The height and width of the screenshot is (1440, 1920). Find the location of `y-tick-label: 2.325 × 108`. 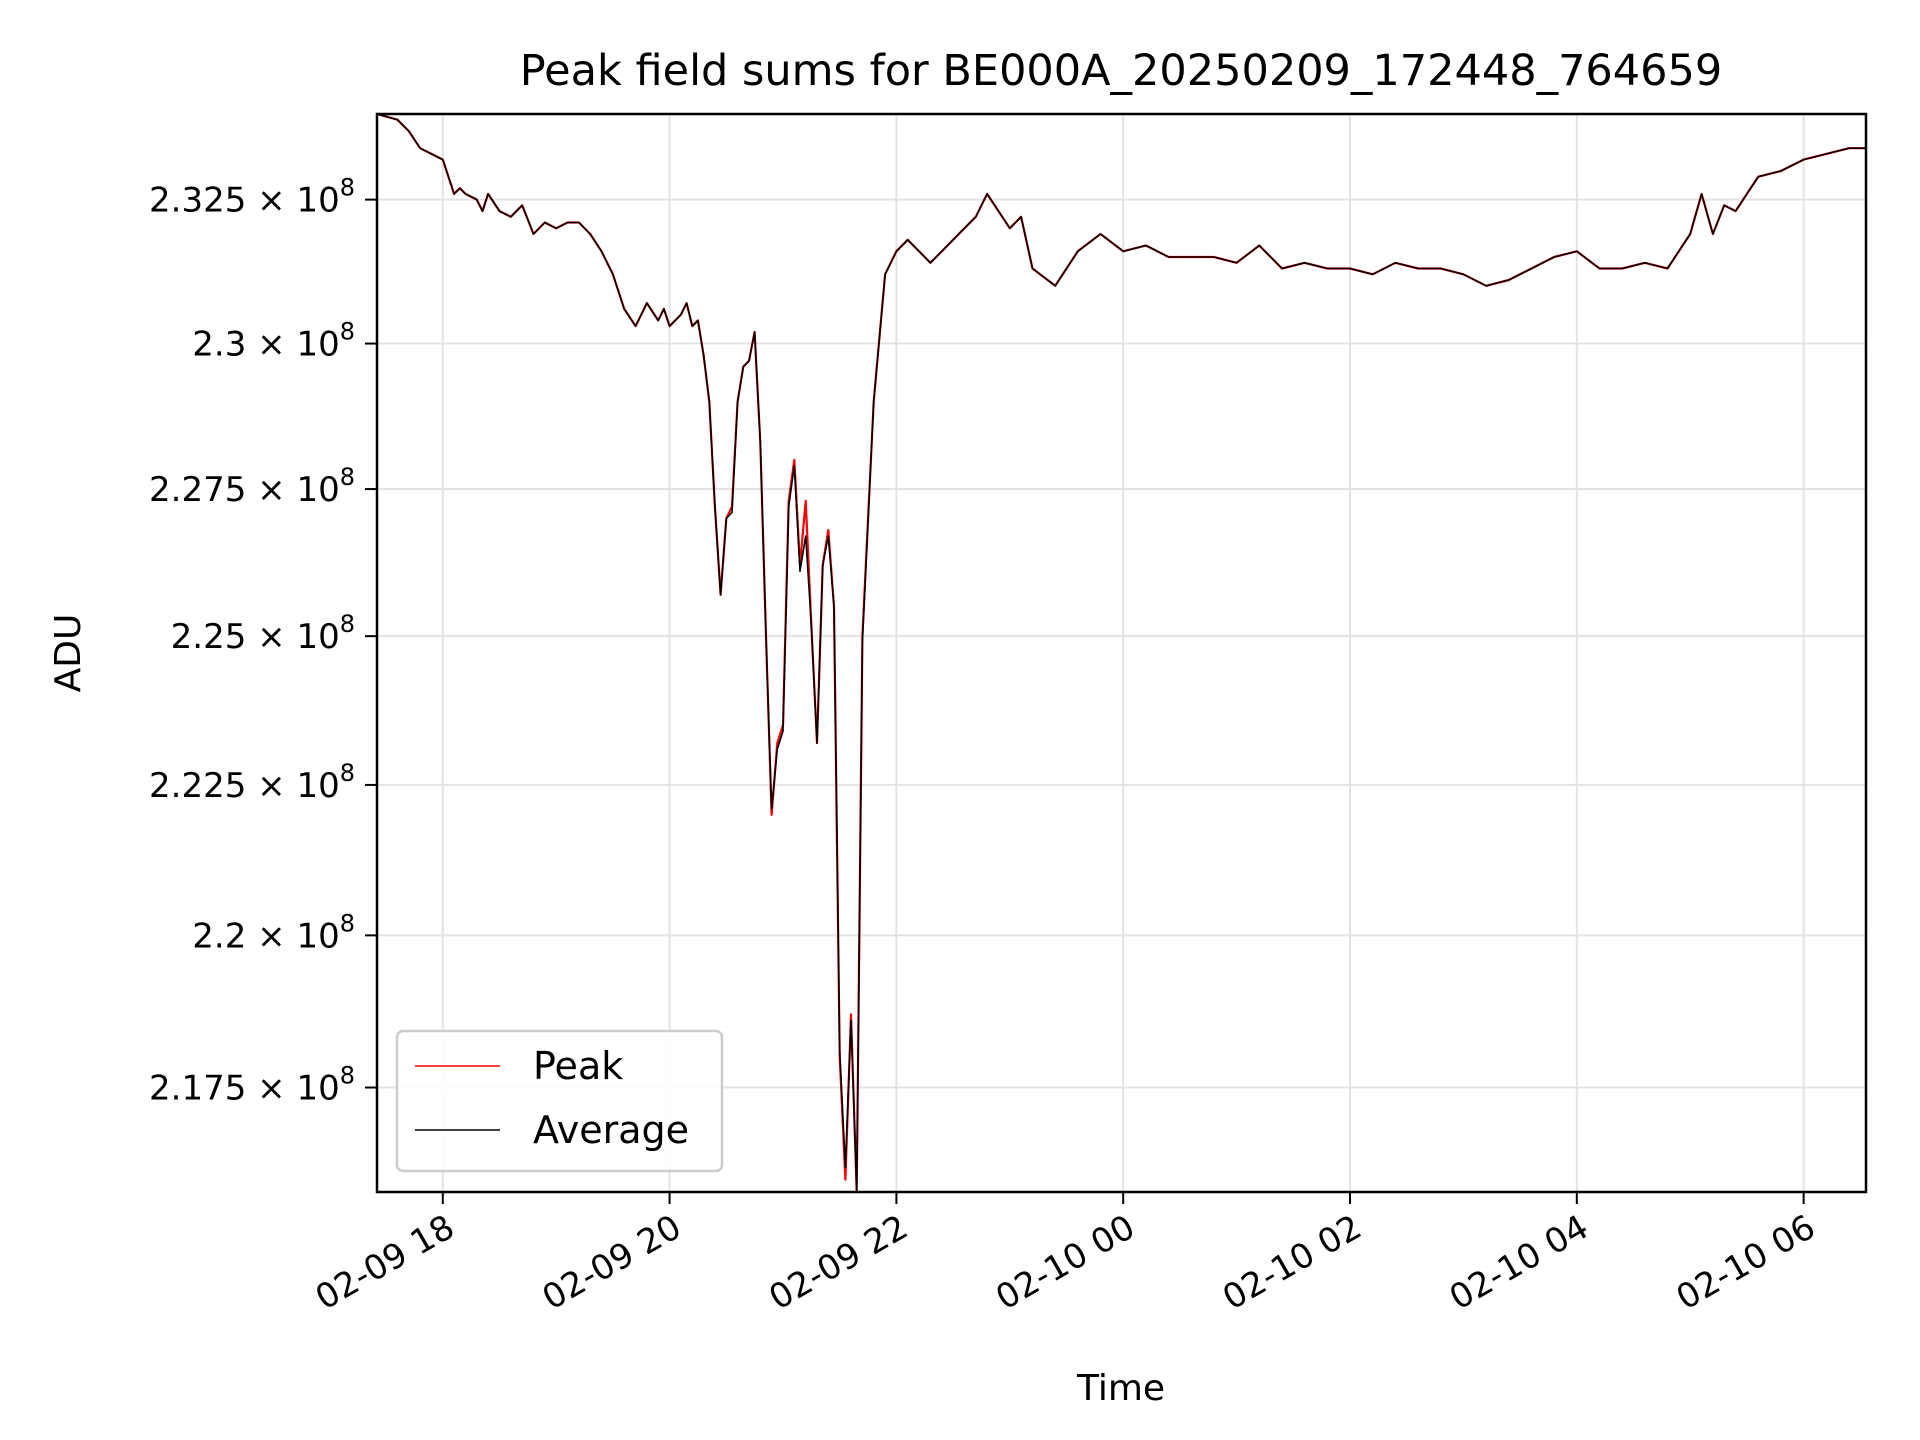

y-tick-label: 2.325 × 108 is located at coordinates (252, 197).